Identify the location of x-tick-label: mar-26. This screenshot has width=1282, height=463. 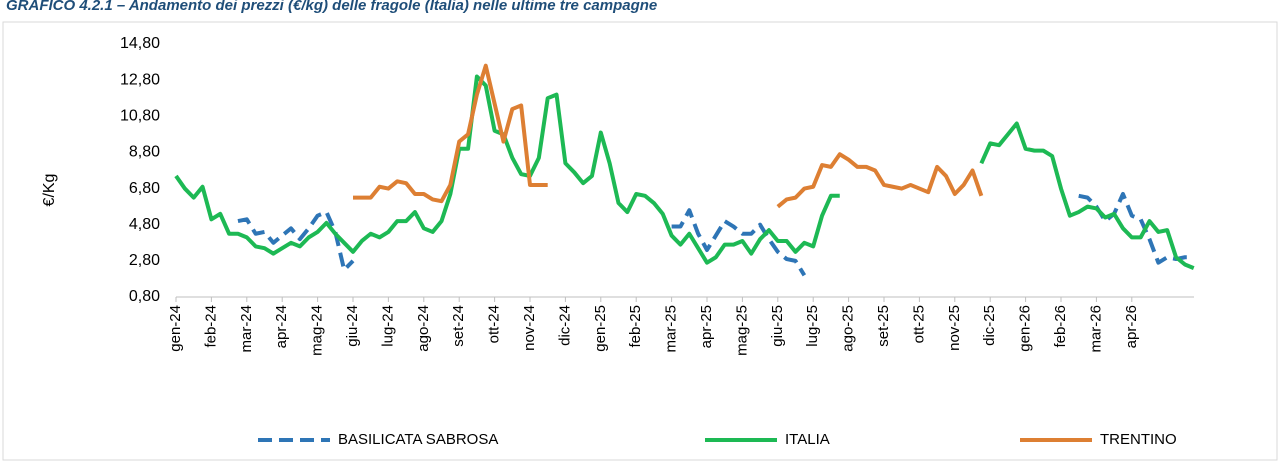
(1095, 329).